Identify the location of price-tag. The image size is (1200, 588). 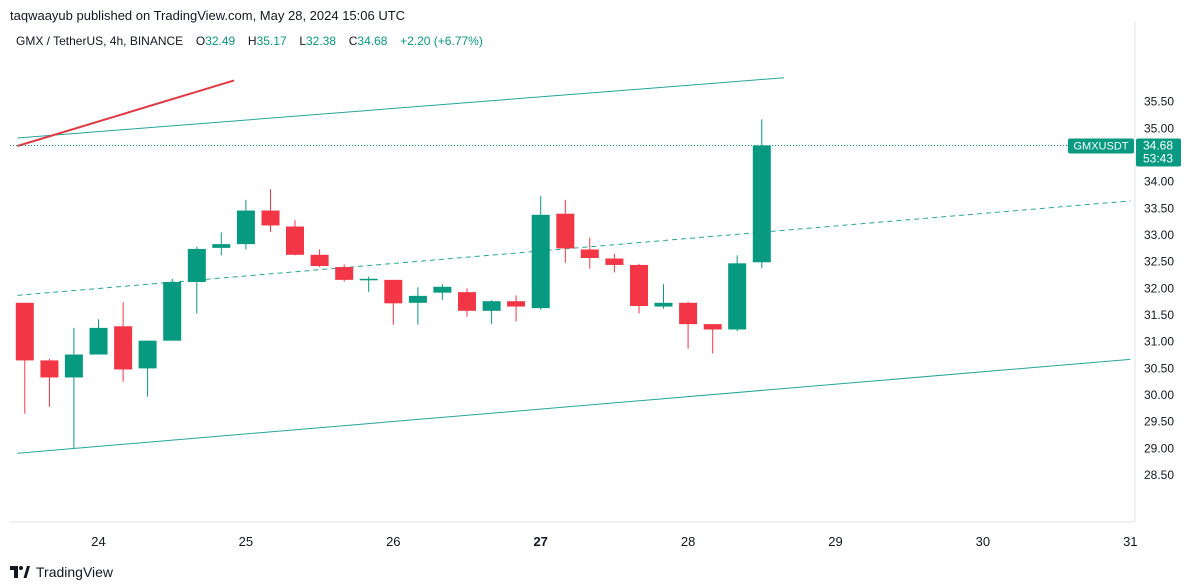
(1158, 152).